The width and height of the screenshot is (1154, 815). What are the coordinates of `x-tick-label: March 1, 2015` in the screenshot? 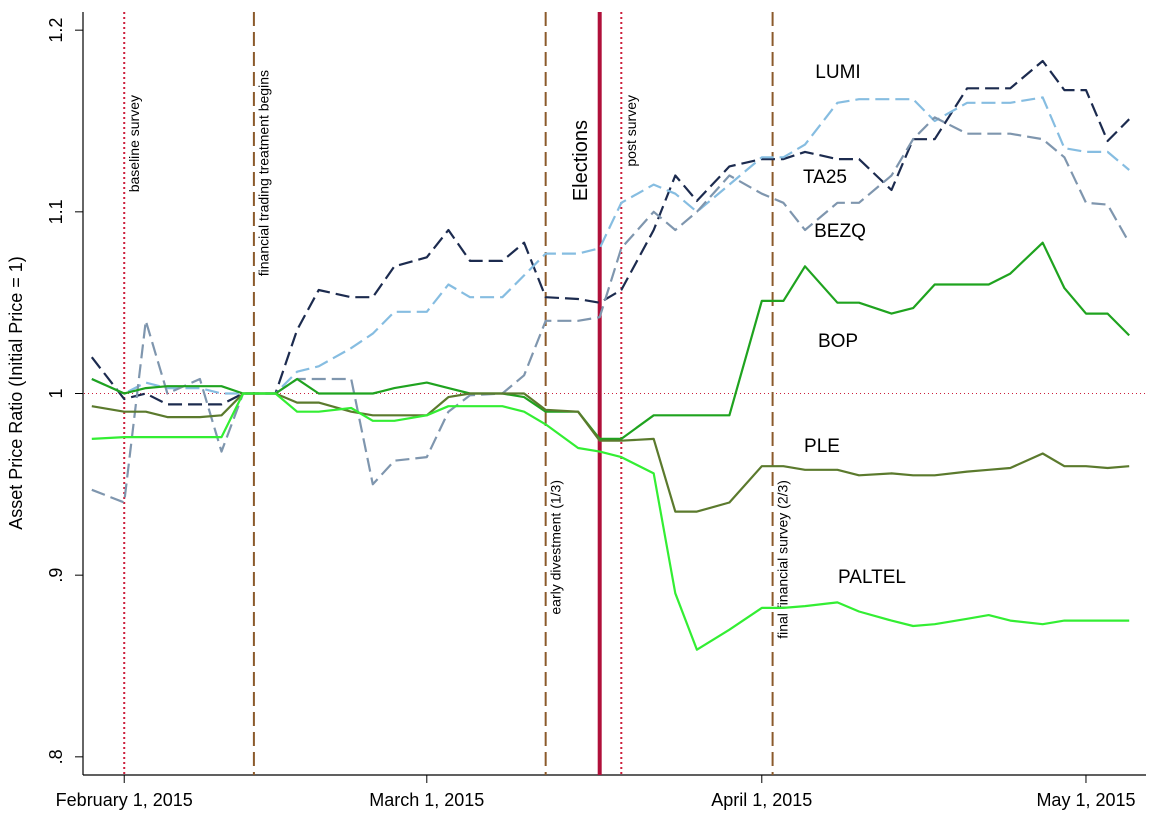 It's located at (426, 800).